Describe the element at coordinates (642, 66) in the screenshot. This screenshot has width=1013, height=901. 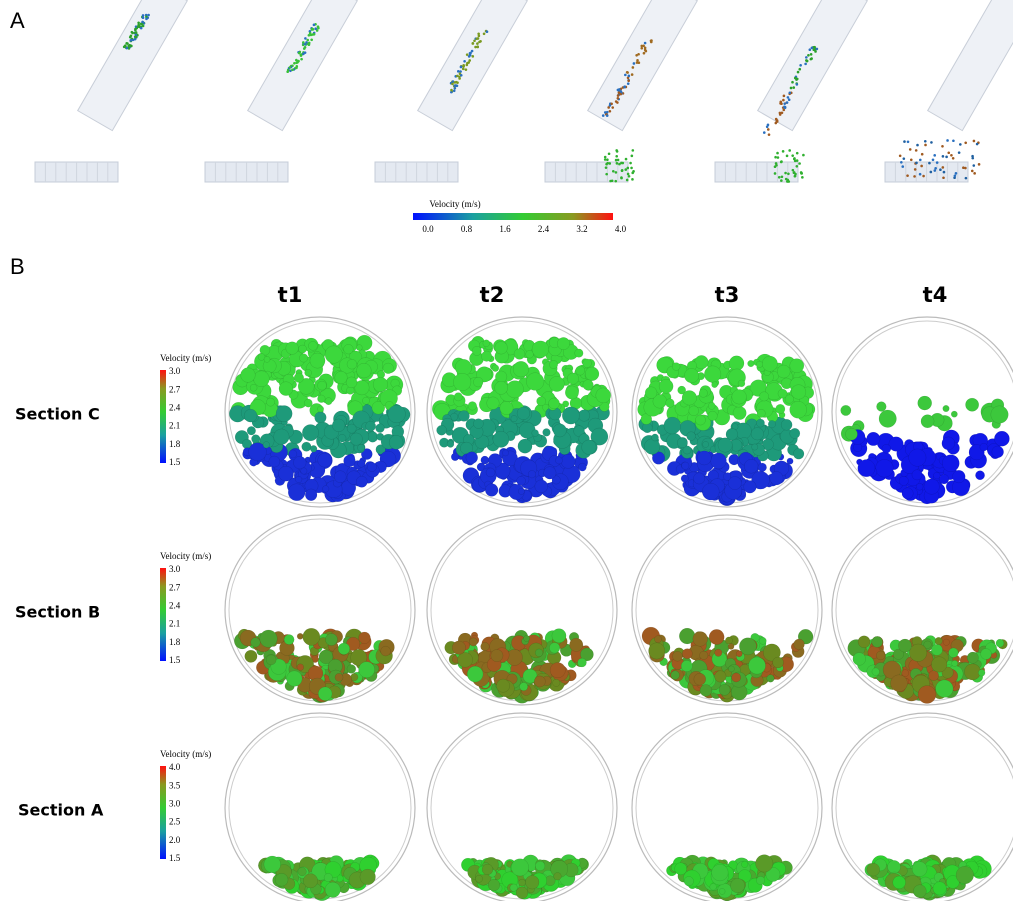
I see `tube` at that location.